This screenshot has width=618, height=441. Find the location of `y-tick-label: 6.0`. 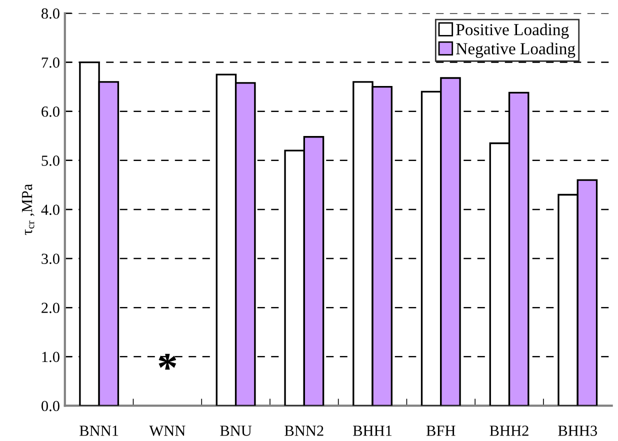

y-tick-label: 6.0 is located at coordinates (51, 111).